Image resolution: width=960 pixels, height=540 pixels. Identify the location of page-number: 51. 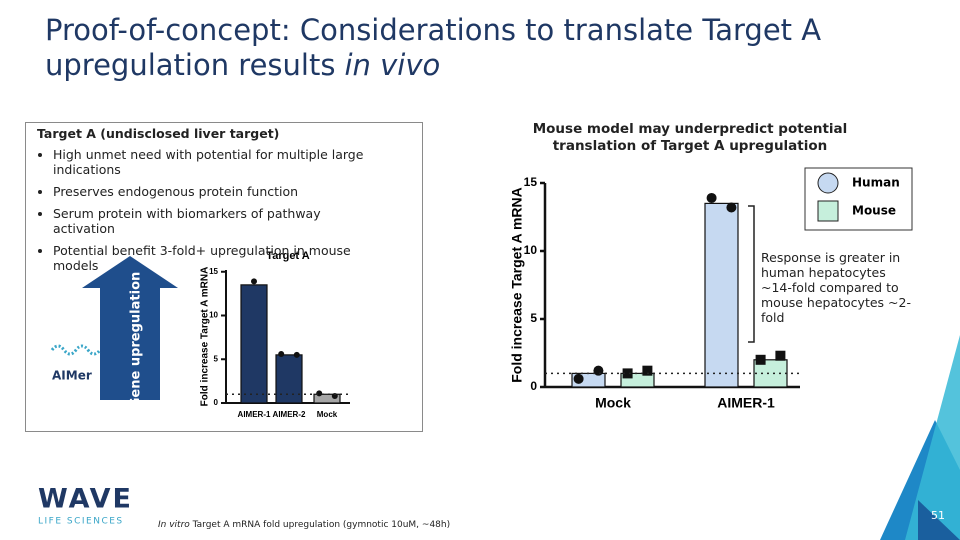
(938, 515).